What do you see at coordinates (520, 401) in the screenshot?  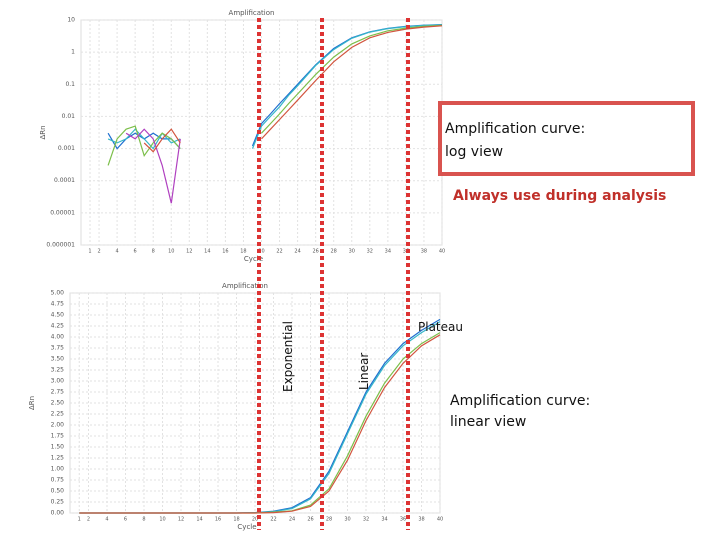 I see `caption: Amplification curve:` at bounding box center [520, 401].